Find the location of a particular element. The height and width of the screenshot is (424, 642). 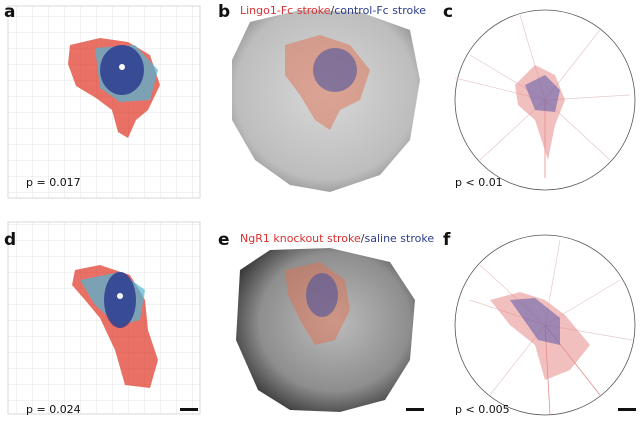

panel-label: c is located at coordinates (448, 12).